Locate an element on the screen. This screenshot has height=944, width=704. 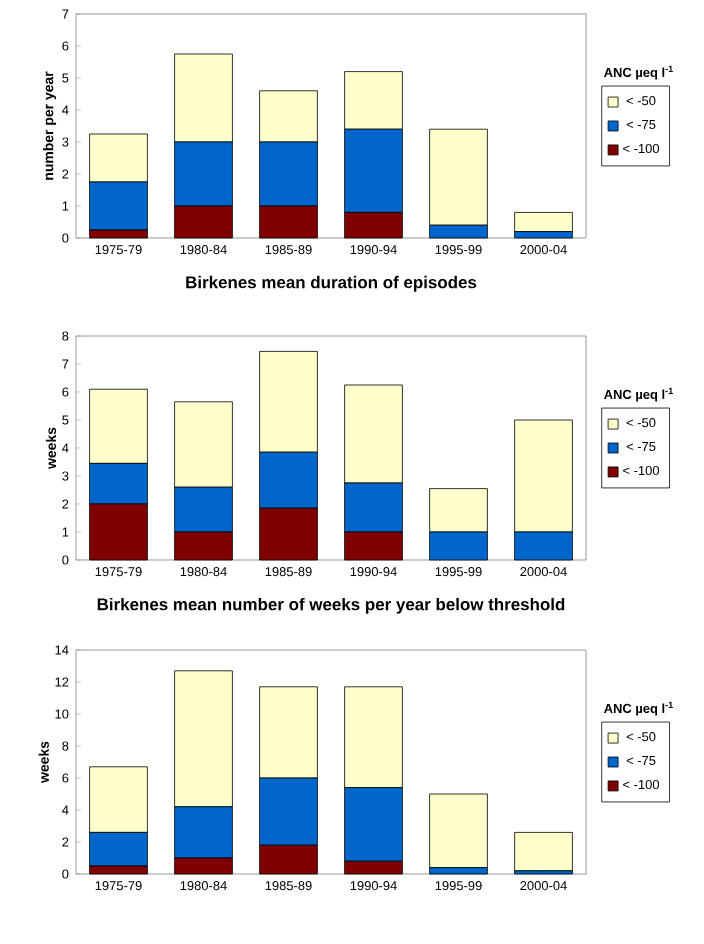
x-axis-title: Birkenes mean duration of episodes is located at coordinates (331, 283).